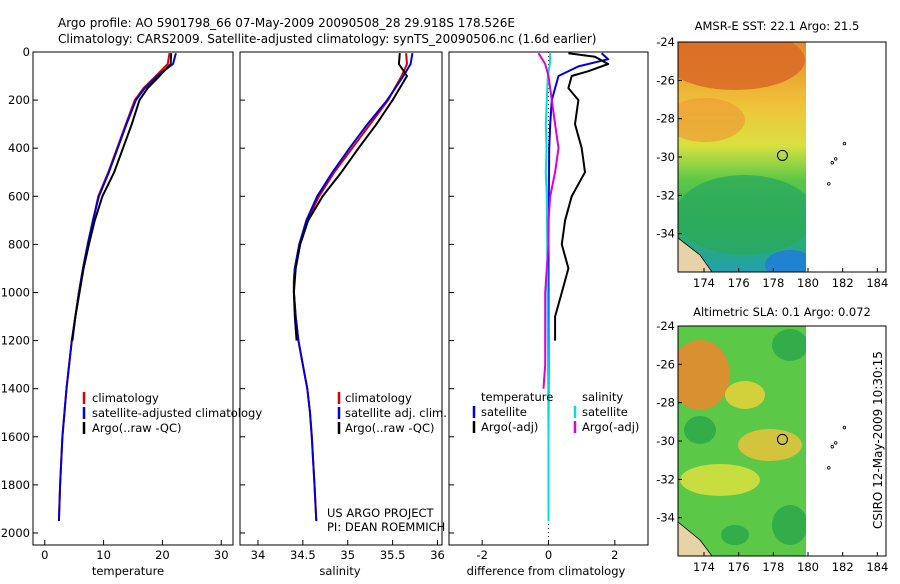  What do you see at coordinates (15, 292) in the screenshot?
I see `y-tick-label: 1000` at bounding box center [15, 292].